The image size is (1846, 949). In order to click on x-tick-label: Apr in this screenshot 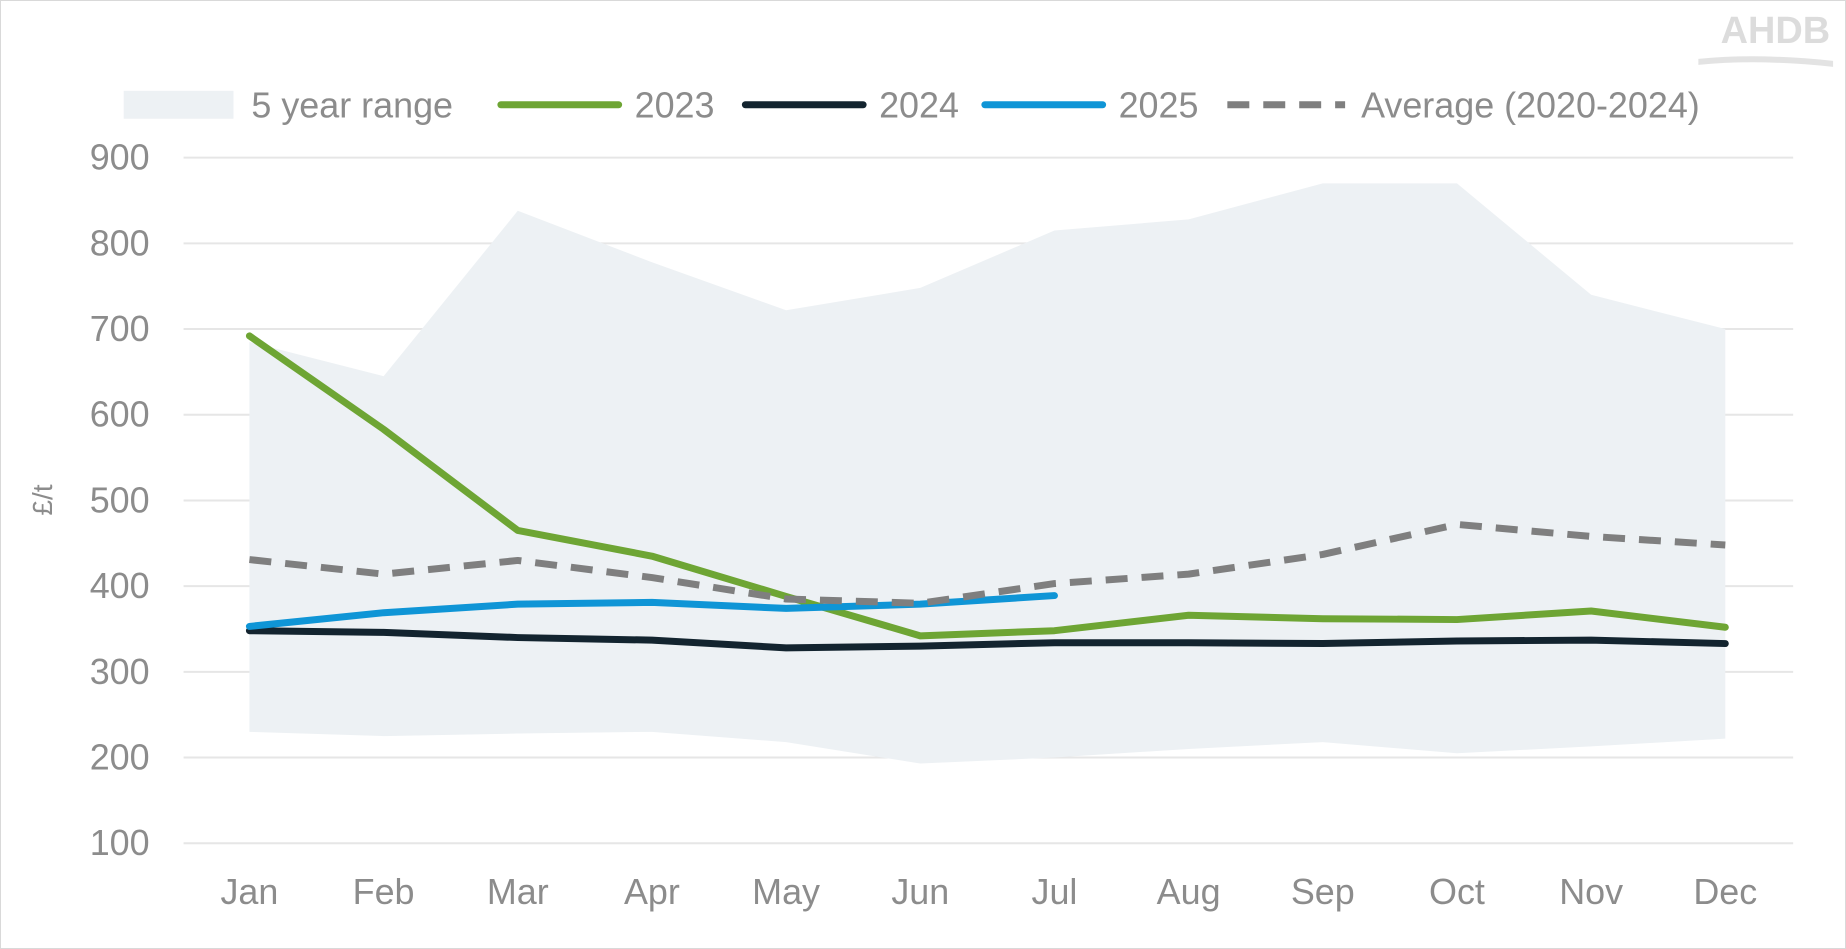, I will do `click(652, 891)`.